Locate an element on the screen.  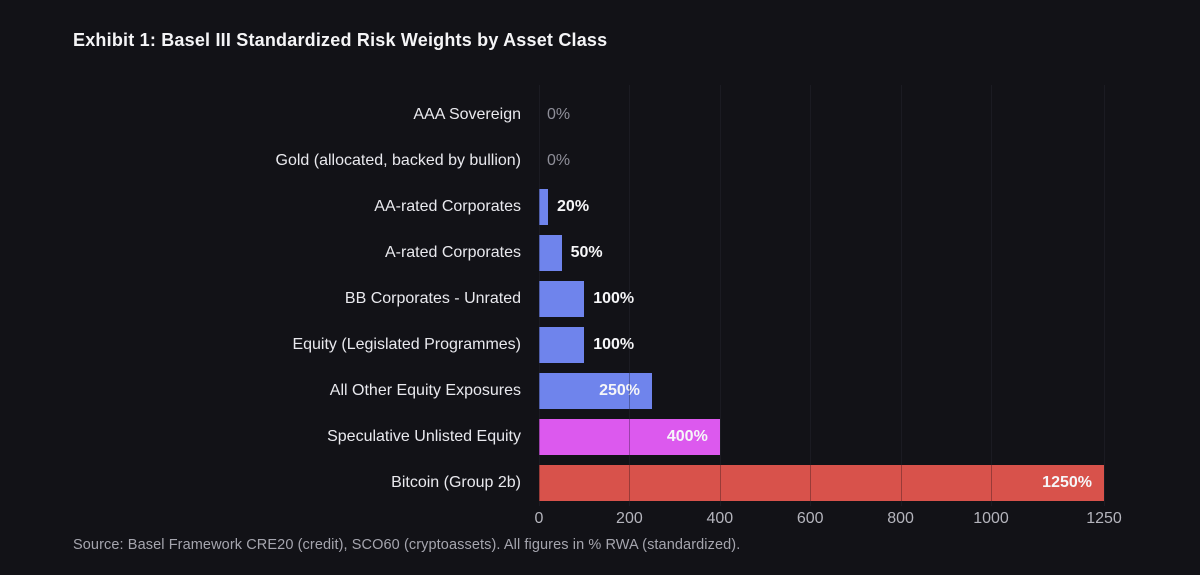
bar-track: 20% is located at coordinates (821, 207).